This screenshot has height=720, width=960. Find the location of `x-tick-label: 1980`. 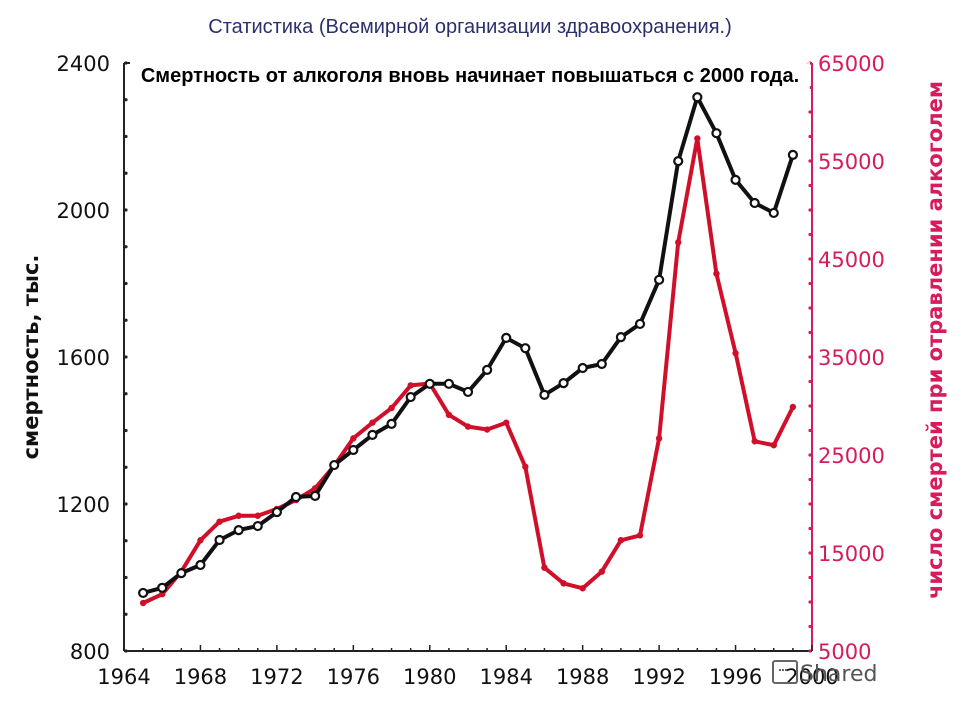

x-tick-label: 1980 is located at coordinates (429, 677).